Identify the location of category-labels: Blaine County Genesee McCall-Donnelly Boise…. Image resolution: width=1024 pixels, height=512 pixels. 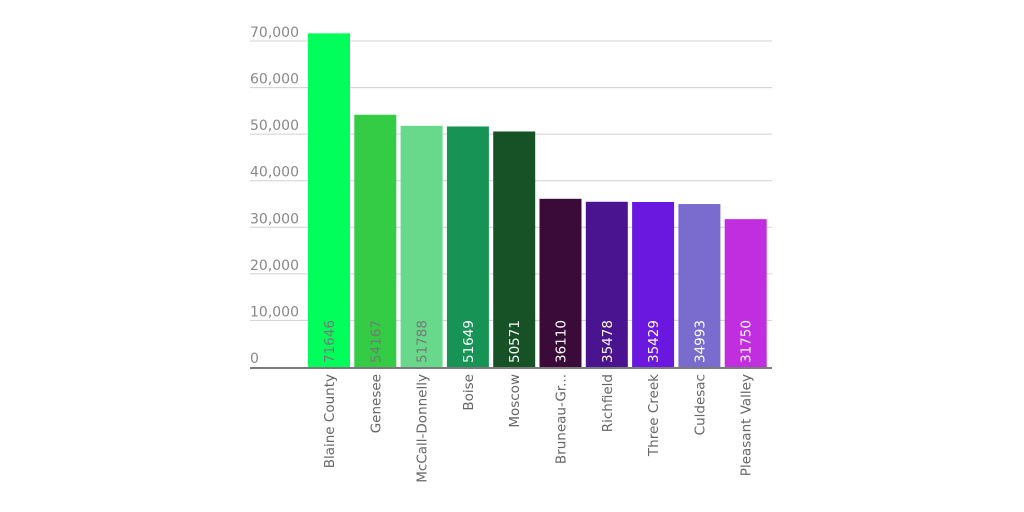
(538, 428).